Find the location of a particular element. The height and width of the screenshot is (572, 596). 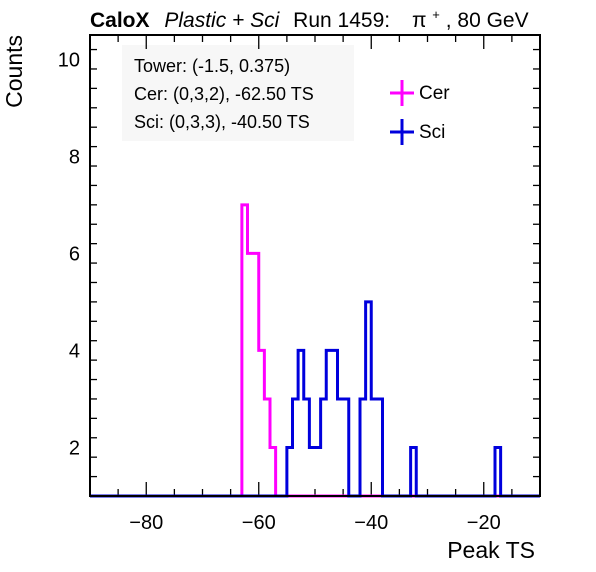

info-sci: Sci: (0,3,3), -40.50 TS is located at coordinates (222, 122).